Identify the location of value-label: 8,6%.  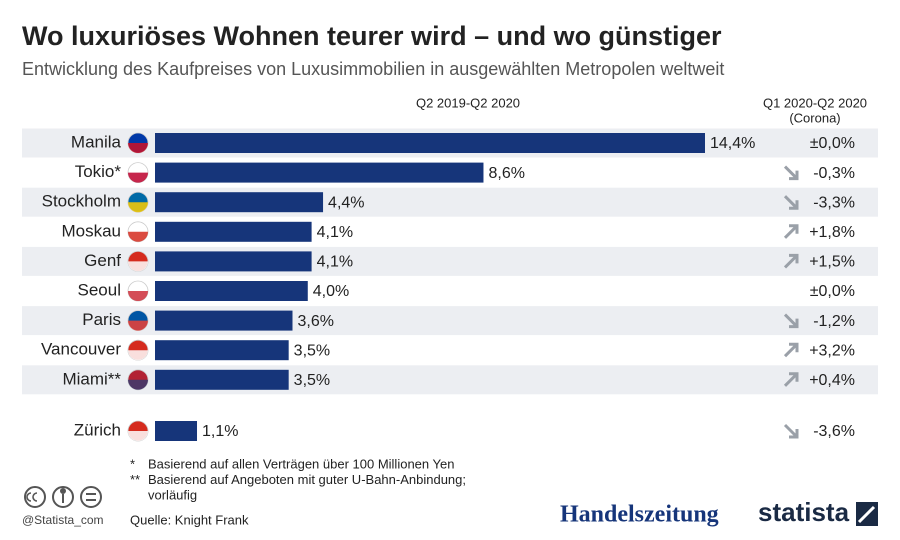
(506, 173).